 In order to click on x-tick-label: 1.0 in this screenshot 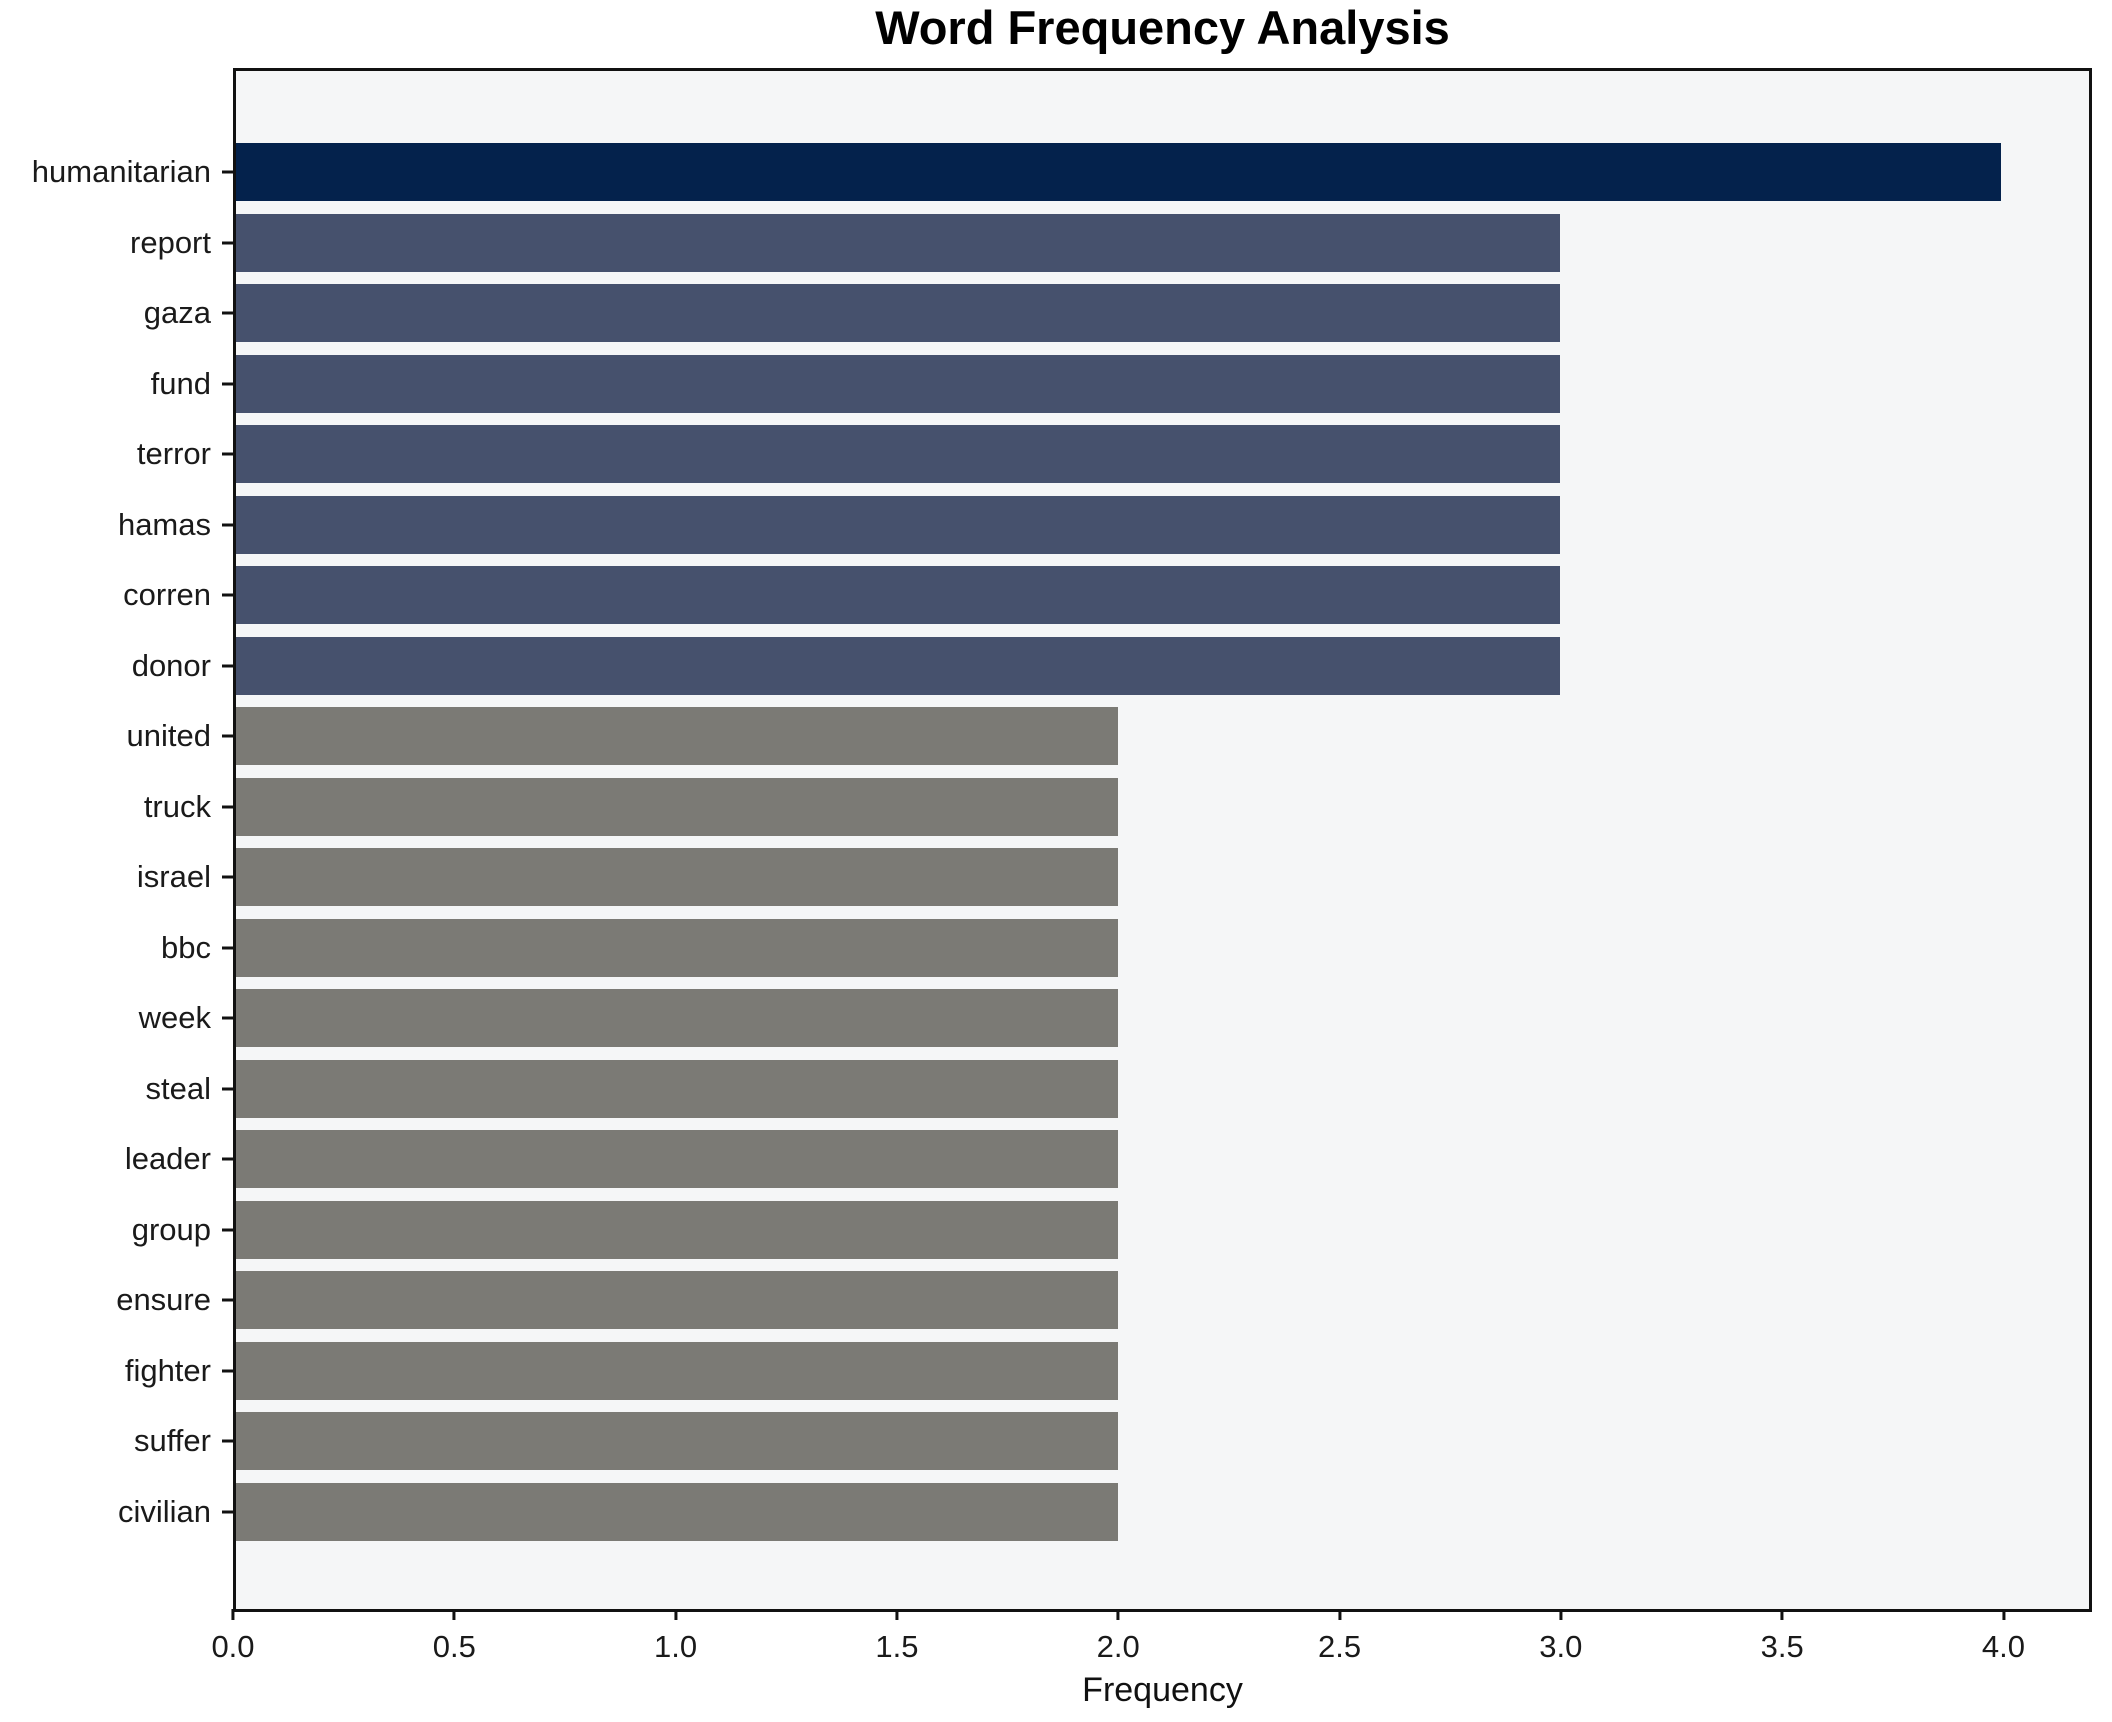, I will do `click(676, 1646)`.